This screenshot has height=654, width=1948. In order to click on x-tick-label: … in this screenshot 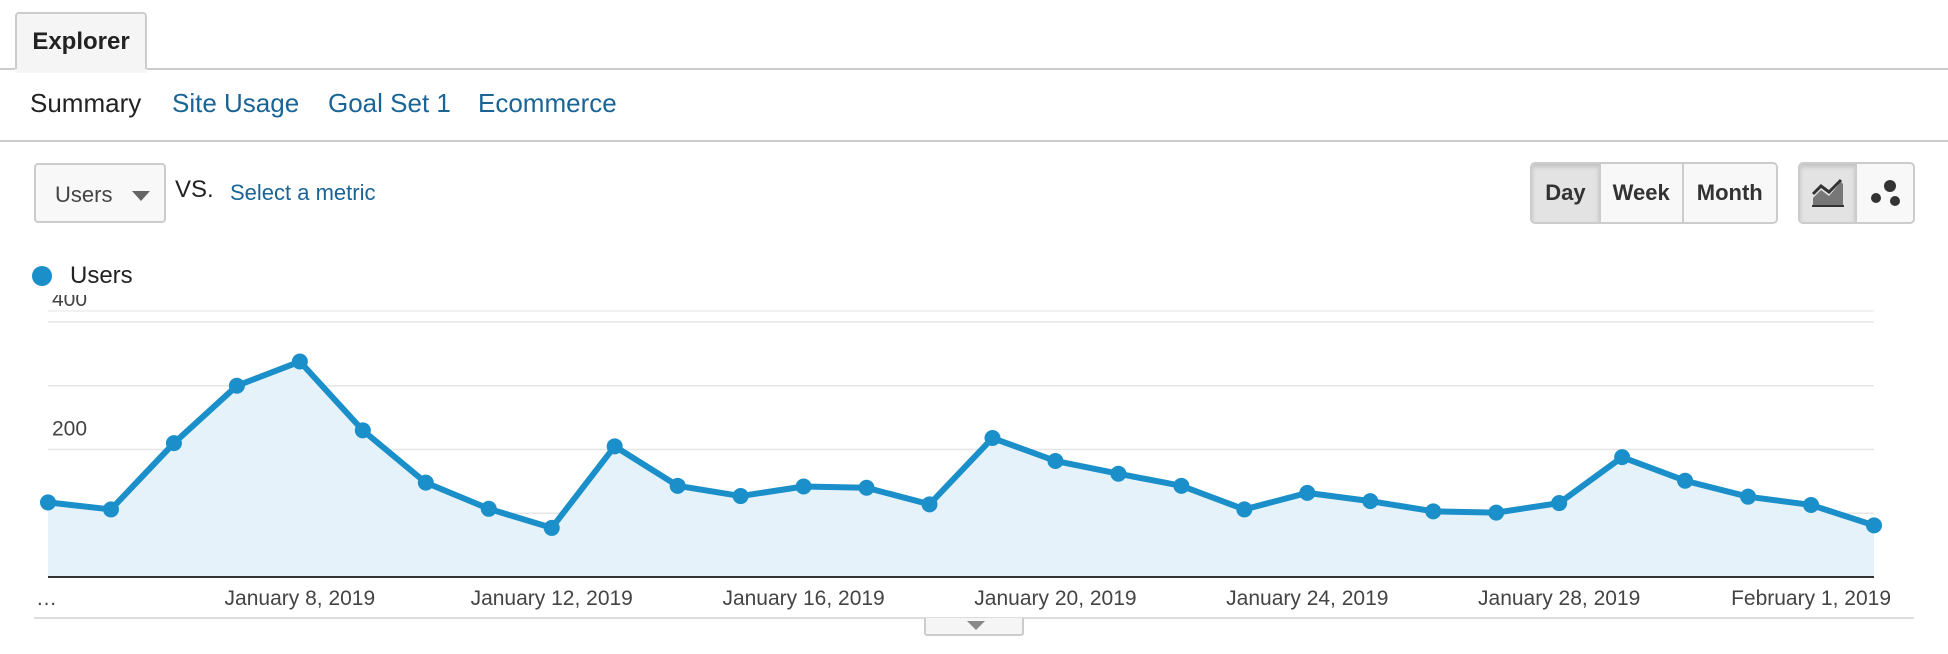, I will do `click(46, 598)`.